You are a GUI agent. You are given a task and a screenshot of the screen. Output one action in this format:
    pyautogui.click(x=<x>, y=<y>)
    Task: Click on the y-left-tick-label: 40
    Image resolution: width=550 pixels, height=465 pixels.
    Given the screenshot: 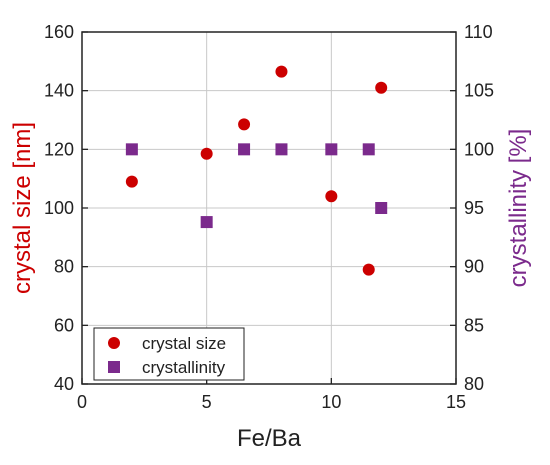 What is the action you would take?
    pyautogui.click(x=64, y=384)
    